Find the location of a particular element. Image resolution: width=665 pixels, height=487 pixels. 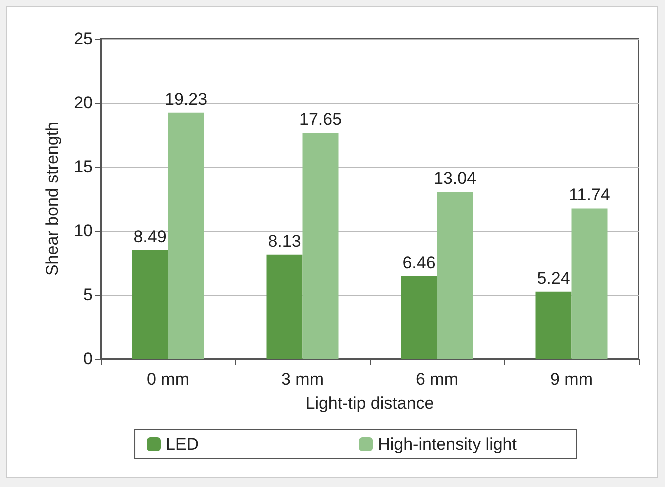

y-axis-title: Shear bond strength is located at coordinates (52, 199).